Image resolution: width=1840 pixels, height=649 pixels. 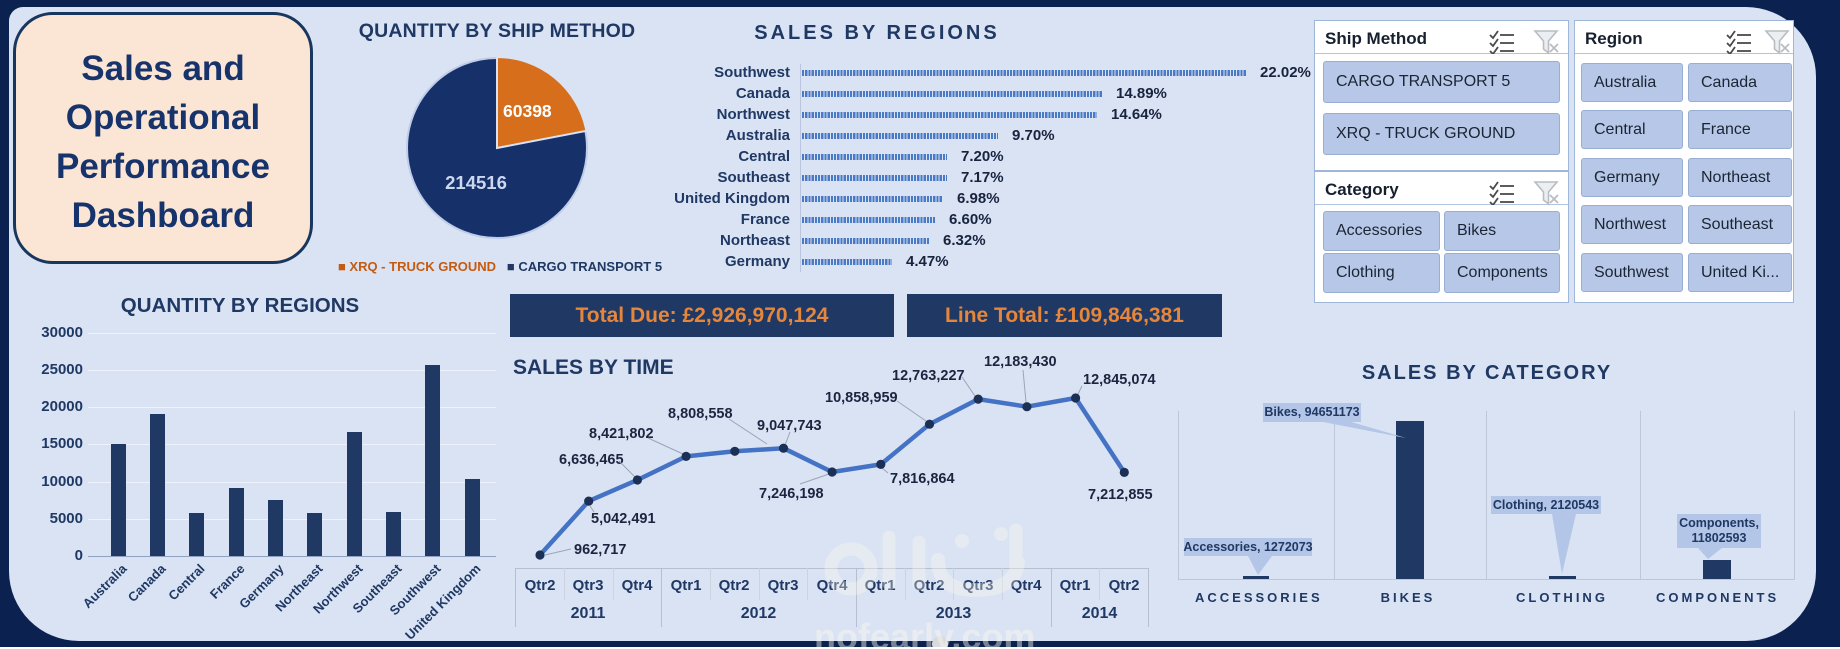 I want to click on svg-text: nofearly.com, so click(x=924, y=631).